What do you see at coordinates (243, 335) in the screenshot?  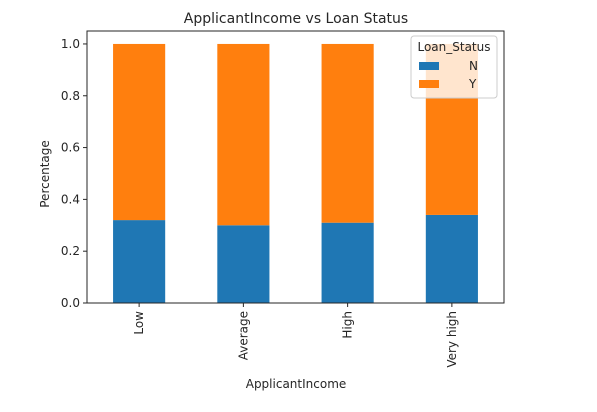 I see `x-tick-label: Average` at bounding box center [243, 335].